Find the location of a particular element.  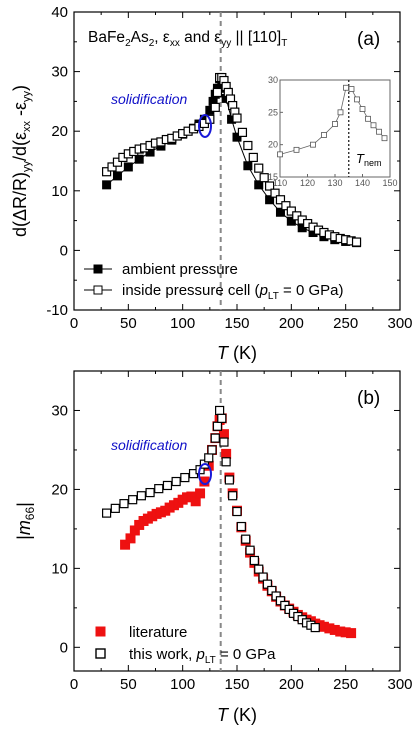

inset-xtick-label: 150 is located at coordinates (389, 183).